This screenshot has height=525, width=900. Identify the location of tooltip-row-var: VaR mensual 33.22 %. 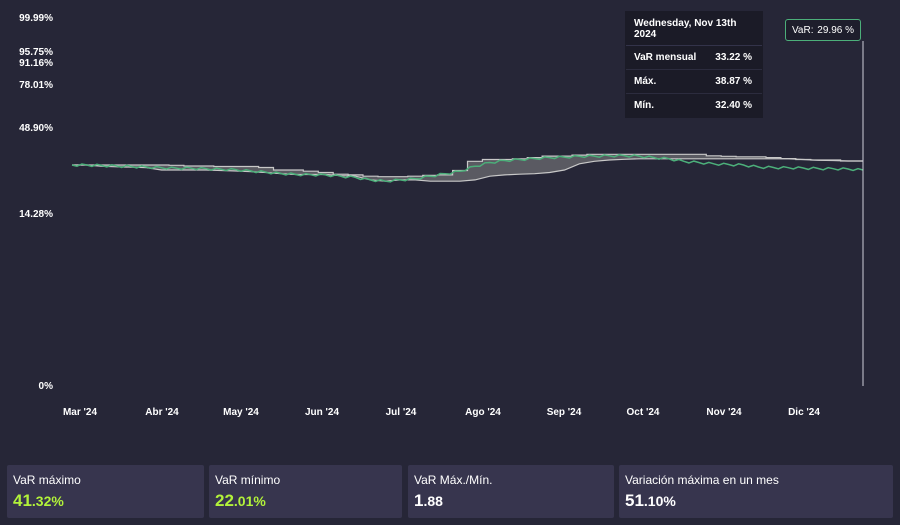
(694, 58).